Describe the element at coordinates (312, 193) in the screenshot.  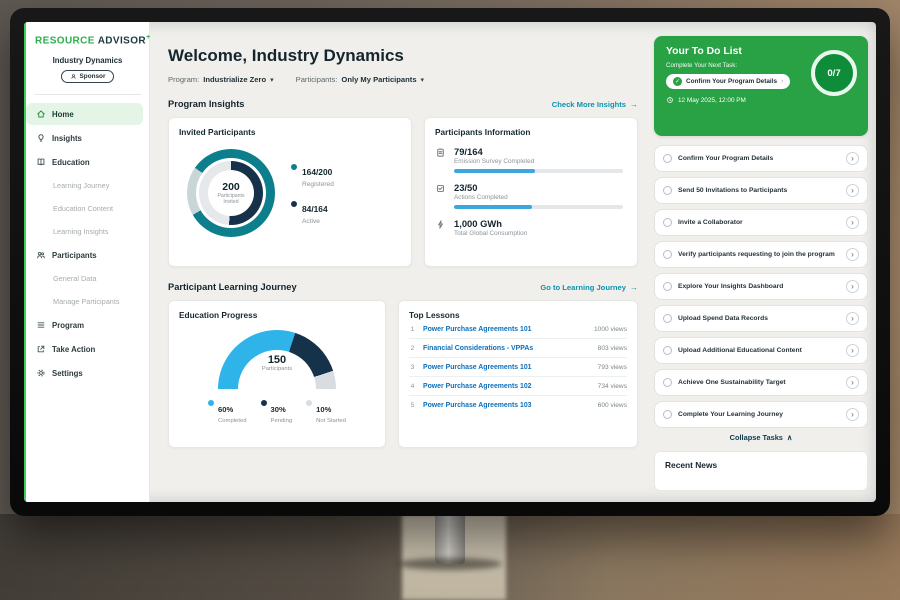
I see `invited-legend: 164/200 Registered 84/164 Active` at that location.